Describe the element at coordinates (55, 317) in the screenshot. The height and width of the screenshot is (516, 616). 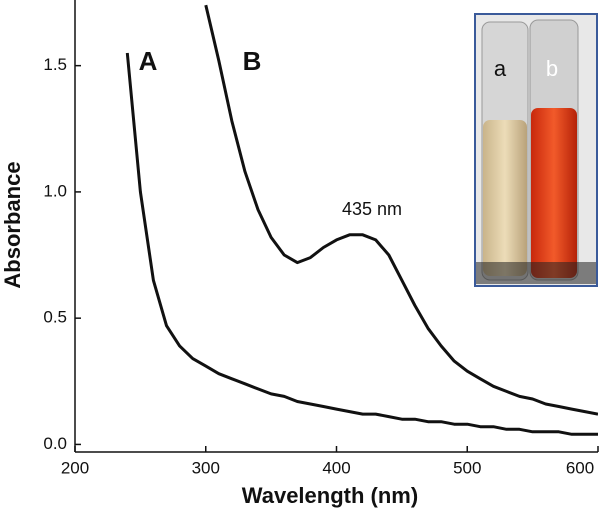
I see `y-tick-label: 0.5` at that location.